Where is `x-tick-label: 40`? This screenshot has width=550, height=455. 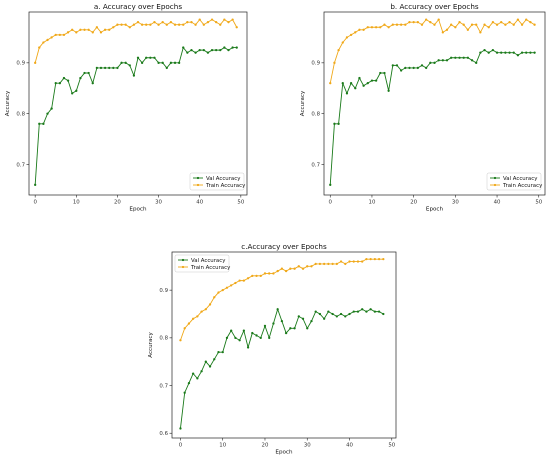
x-tick-label: 40 is located at coordinates (349, 446).